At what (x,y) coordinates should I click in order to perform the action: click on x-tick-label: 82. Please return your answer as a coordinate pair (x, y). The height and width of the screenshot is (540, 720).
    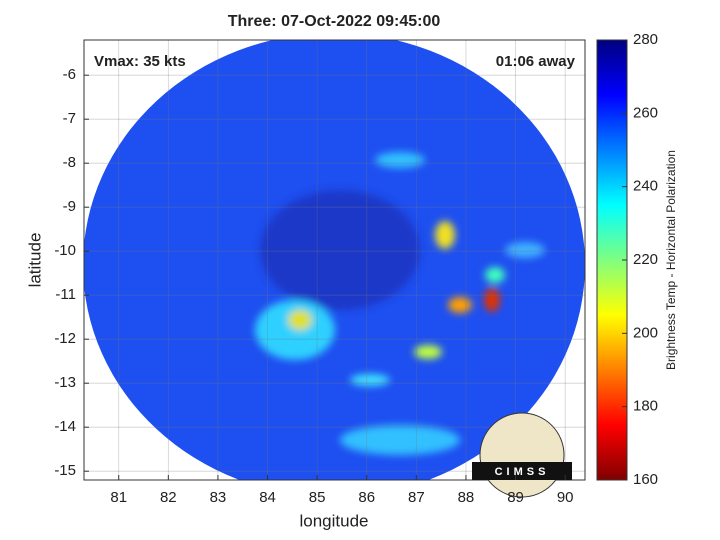
    Looking at the image, I should click on (168, 497).